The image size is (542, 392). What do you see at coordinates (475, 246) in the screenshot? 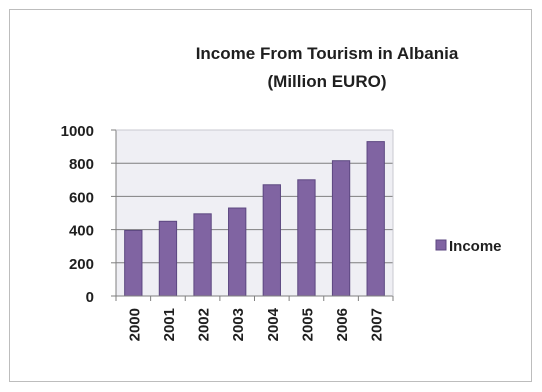
I see `legend-label-income: Income` at bounding box center [475, 246].